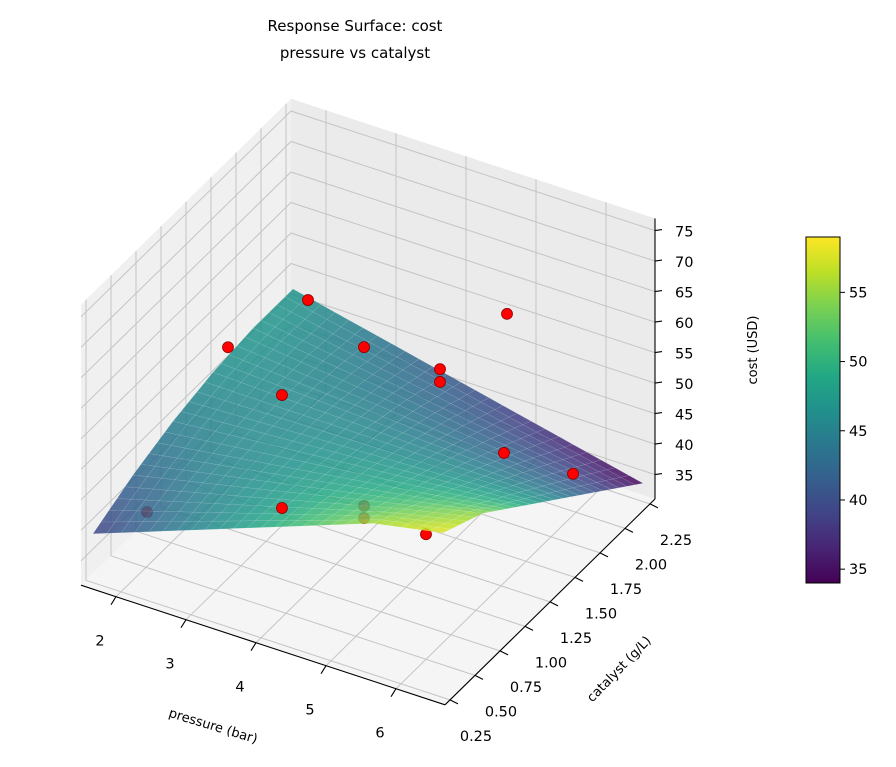 This screenshot has height=767, width=896. I want to click on z-tick-label: 50, so click(684, 385).